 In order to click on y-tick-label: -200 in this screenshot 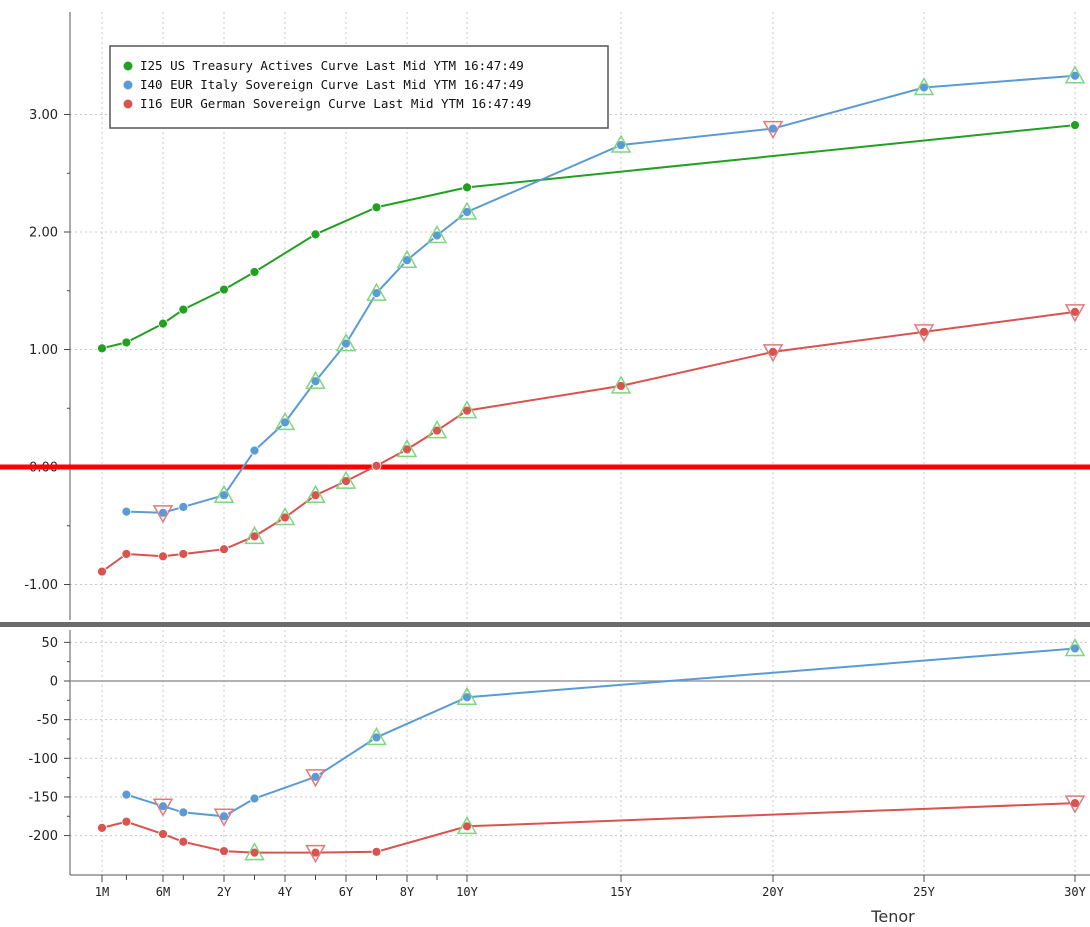, I will do `click(43, 836)`.